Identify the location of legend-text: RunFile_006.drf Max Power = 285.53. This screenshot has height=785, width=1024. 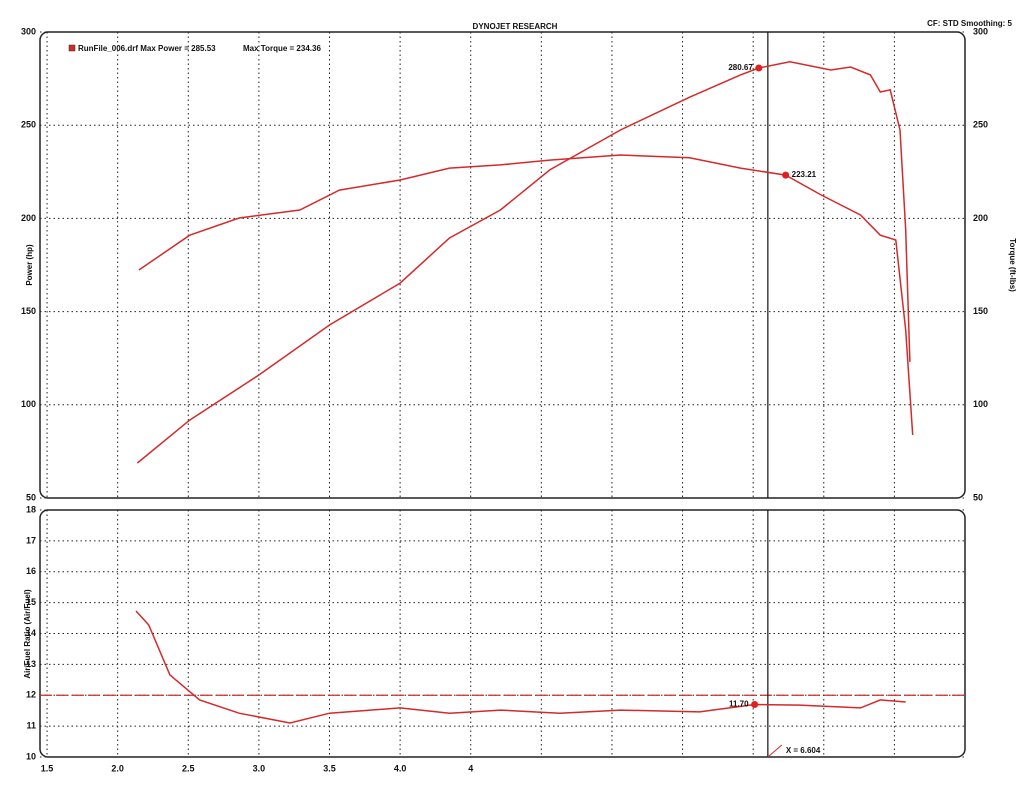
(147, 48).